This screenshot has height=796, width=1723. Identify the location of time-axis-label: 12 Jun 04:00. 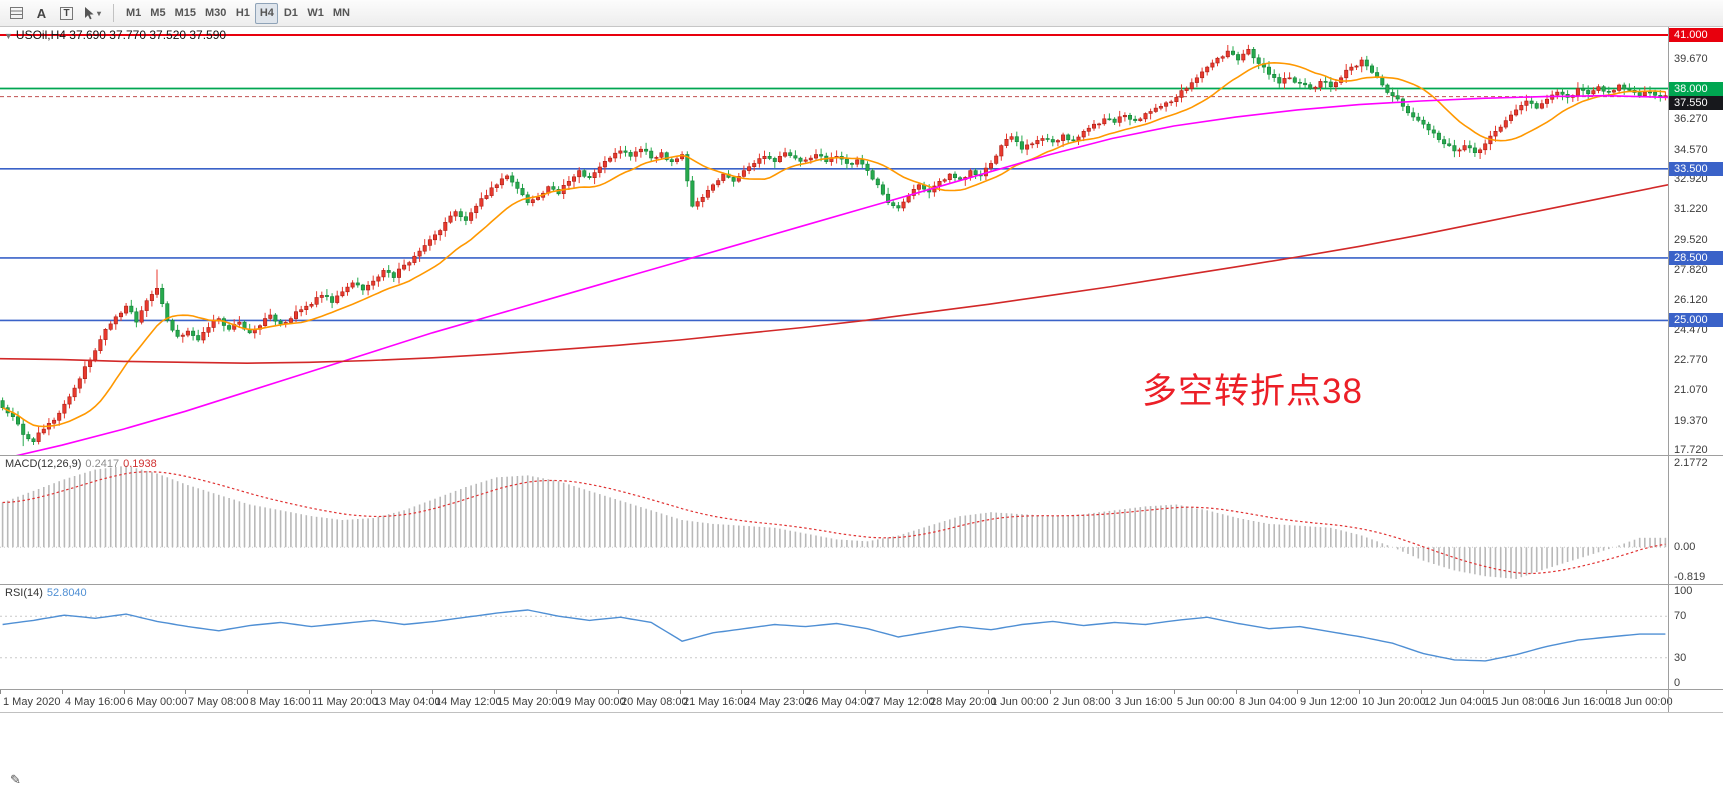
(1456, 702).